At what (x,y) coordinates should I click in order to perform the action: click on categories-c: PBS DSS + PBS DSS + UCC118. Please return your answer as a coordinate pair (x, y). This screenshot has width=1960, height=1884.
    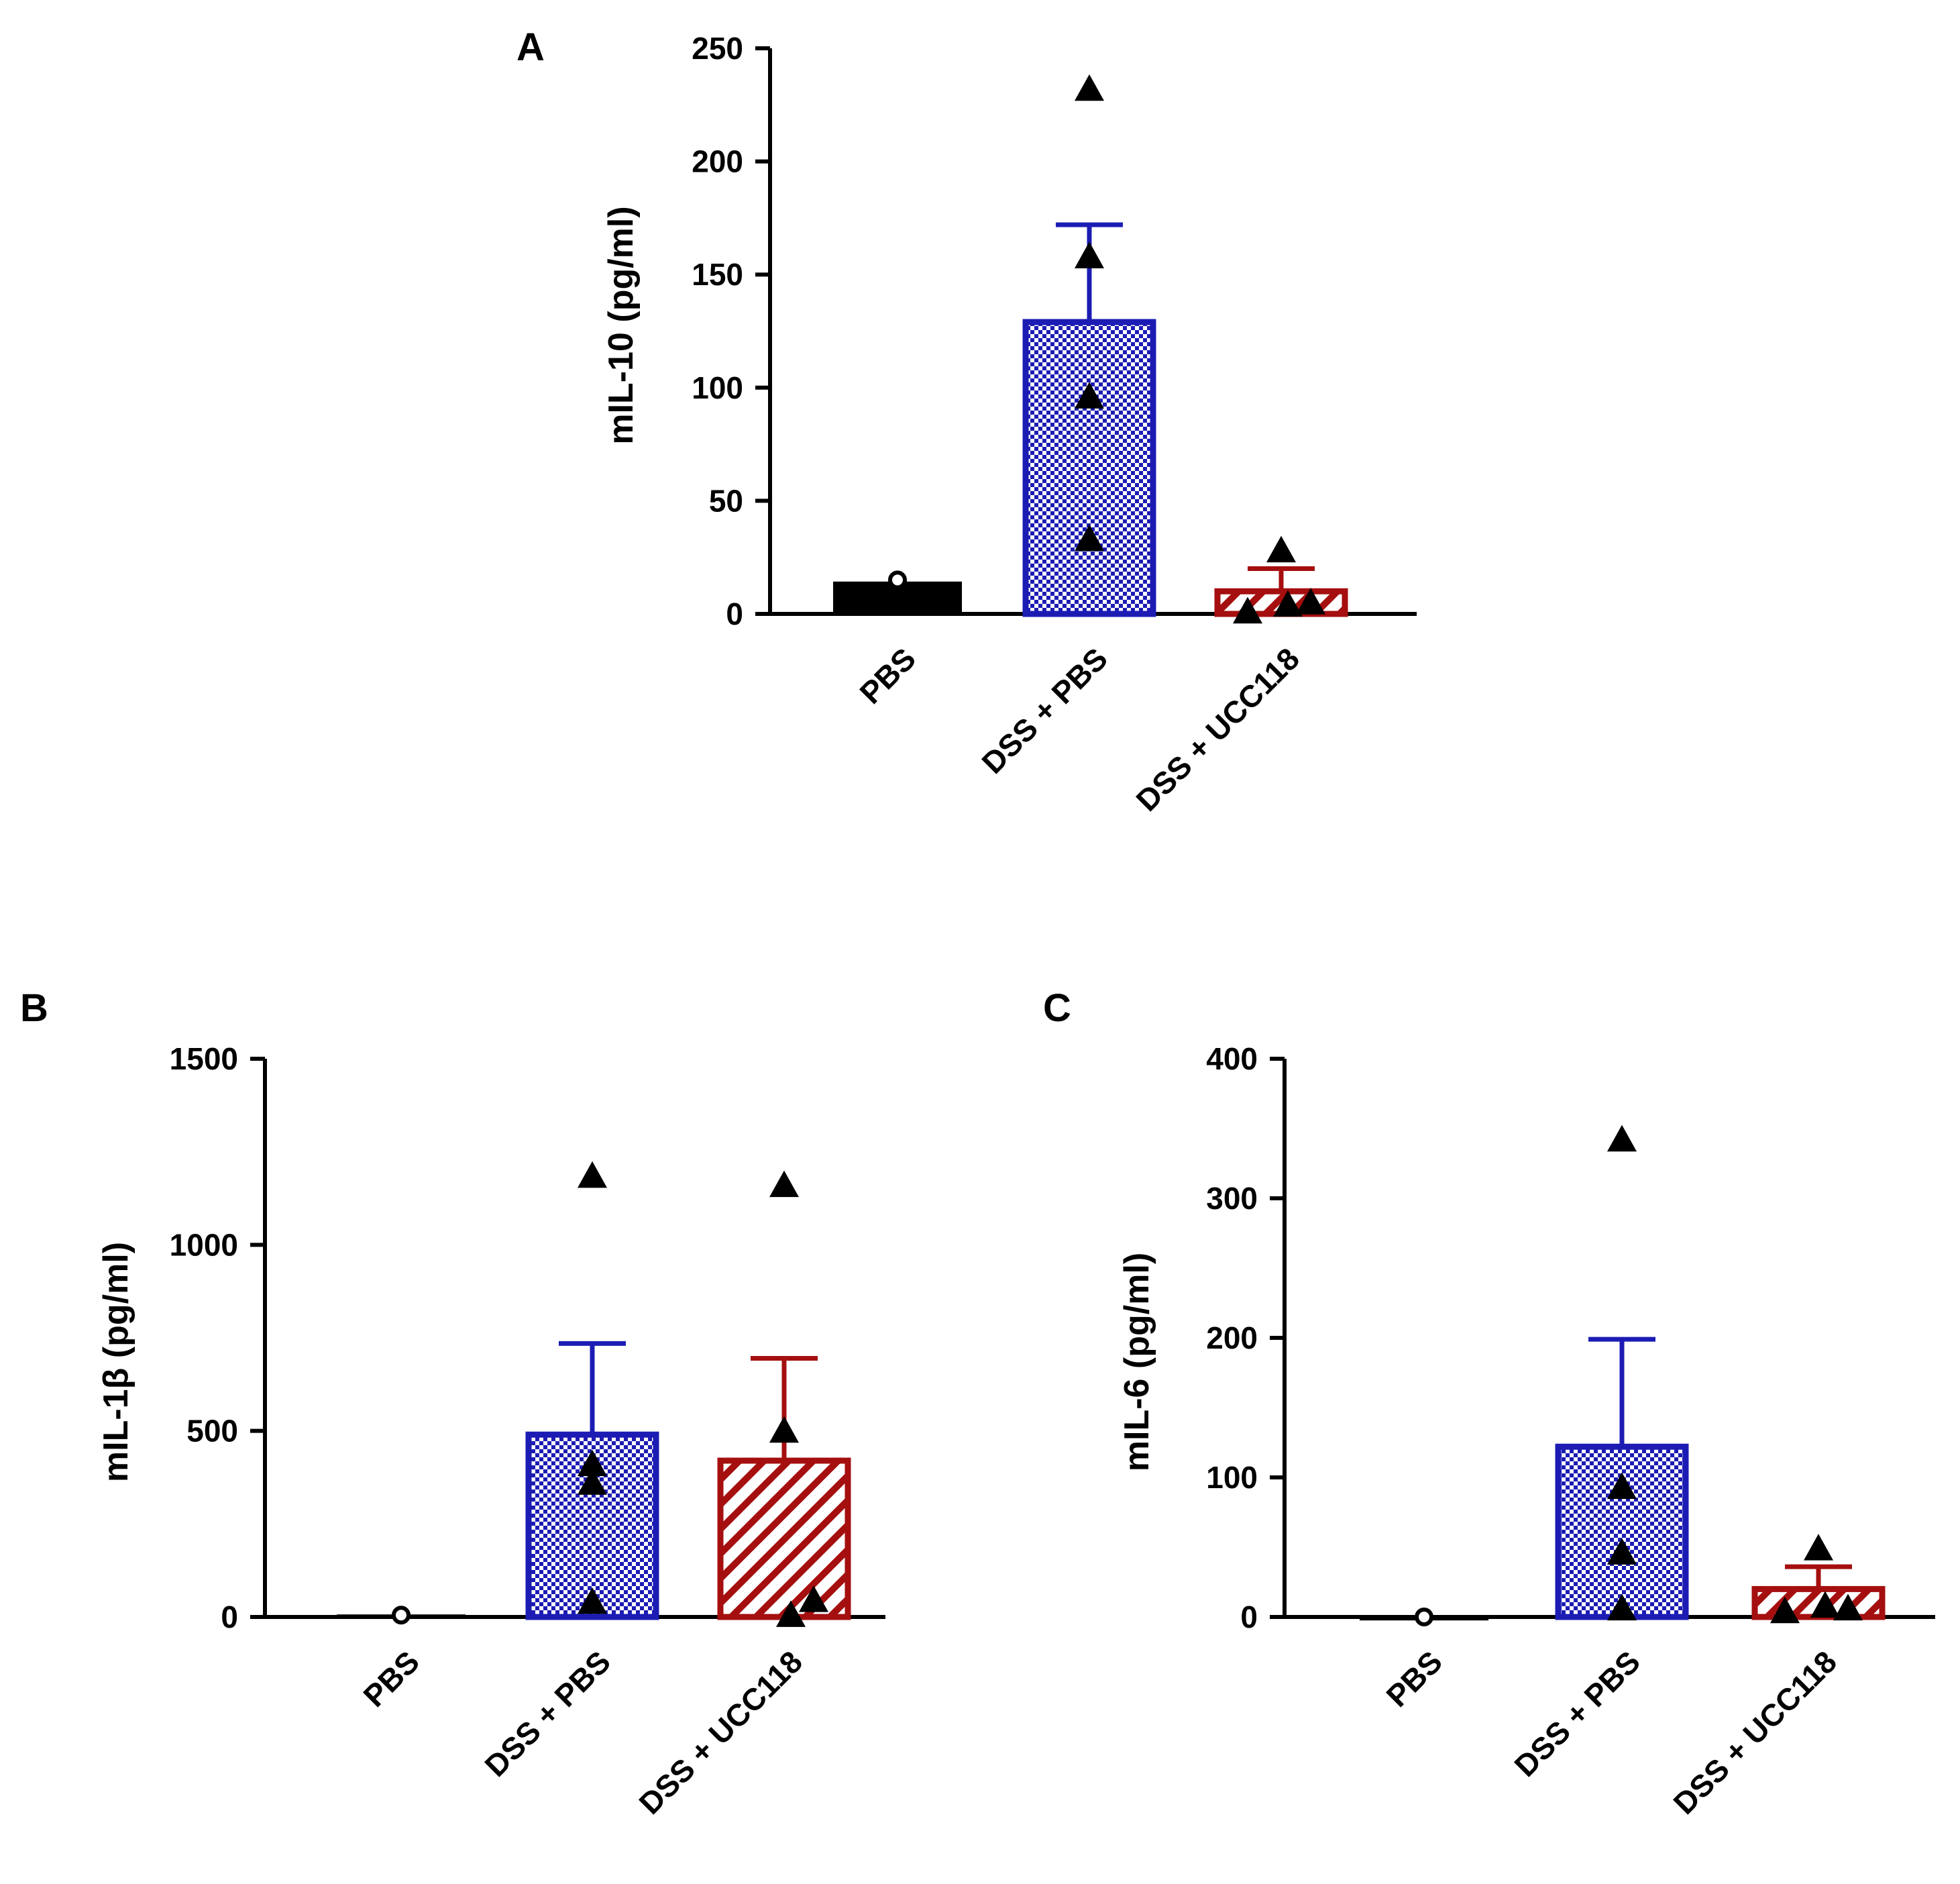
    Looking at the image, I should click on (1611, 1732).